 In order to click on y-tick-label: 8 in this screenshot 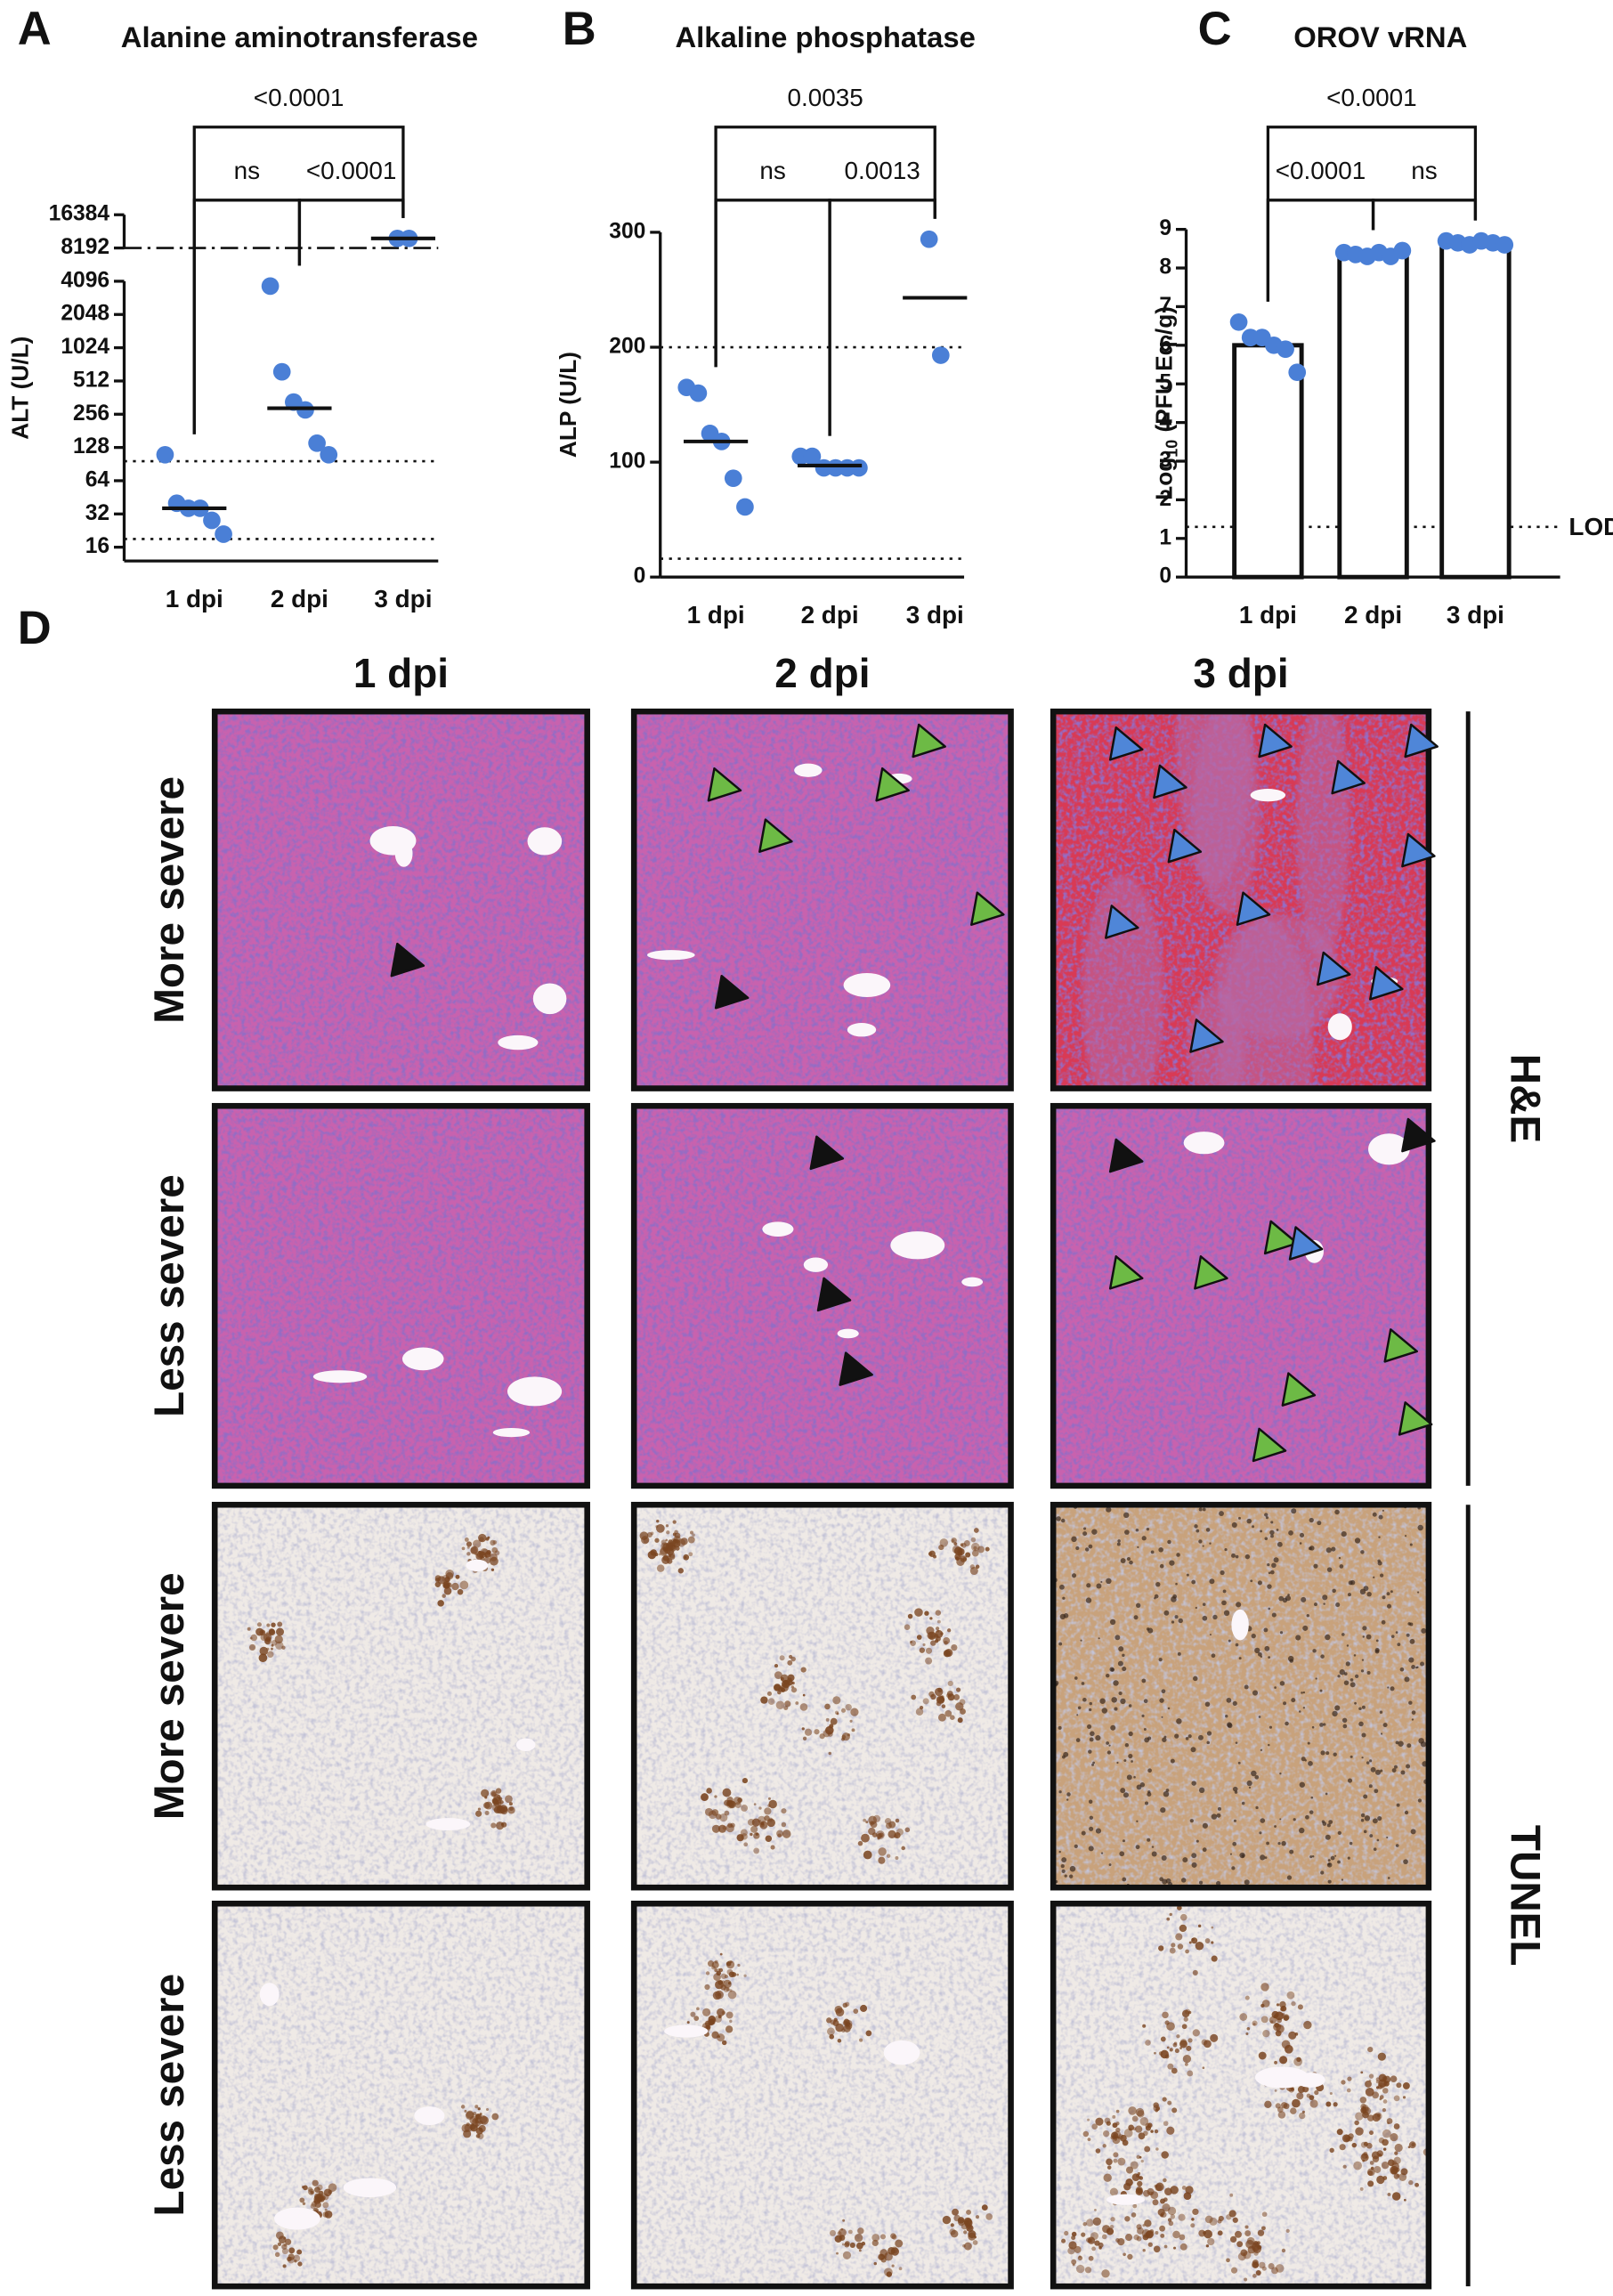, I will do `click(1165, 268)`.